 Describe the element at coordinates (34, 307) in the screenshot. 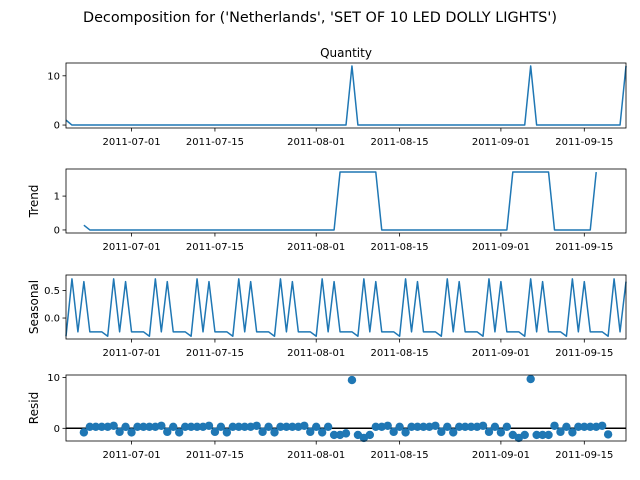

I see `y-axis-label: Seasonal` at that location.